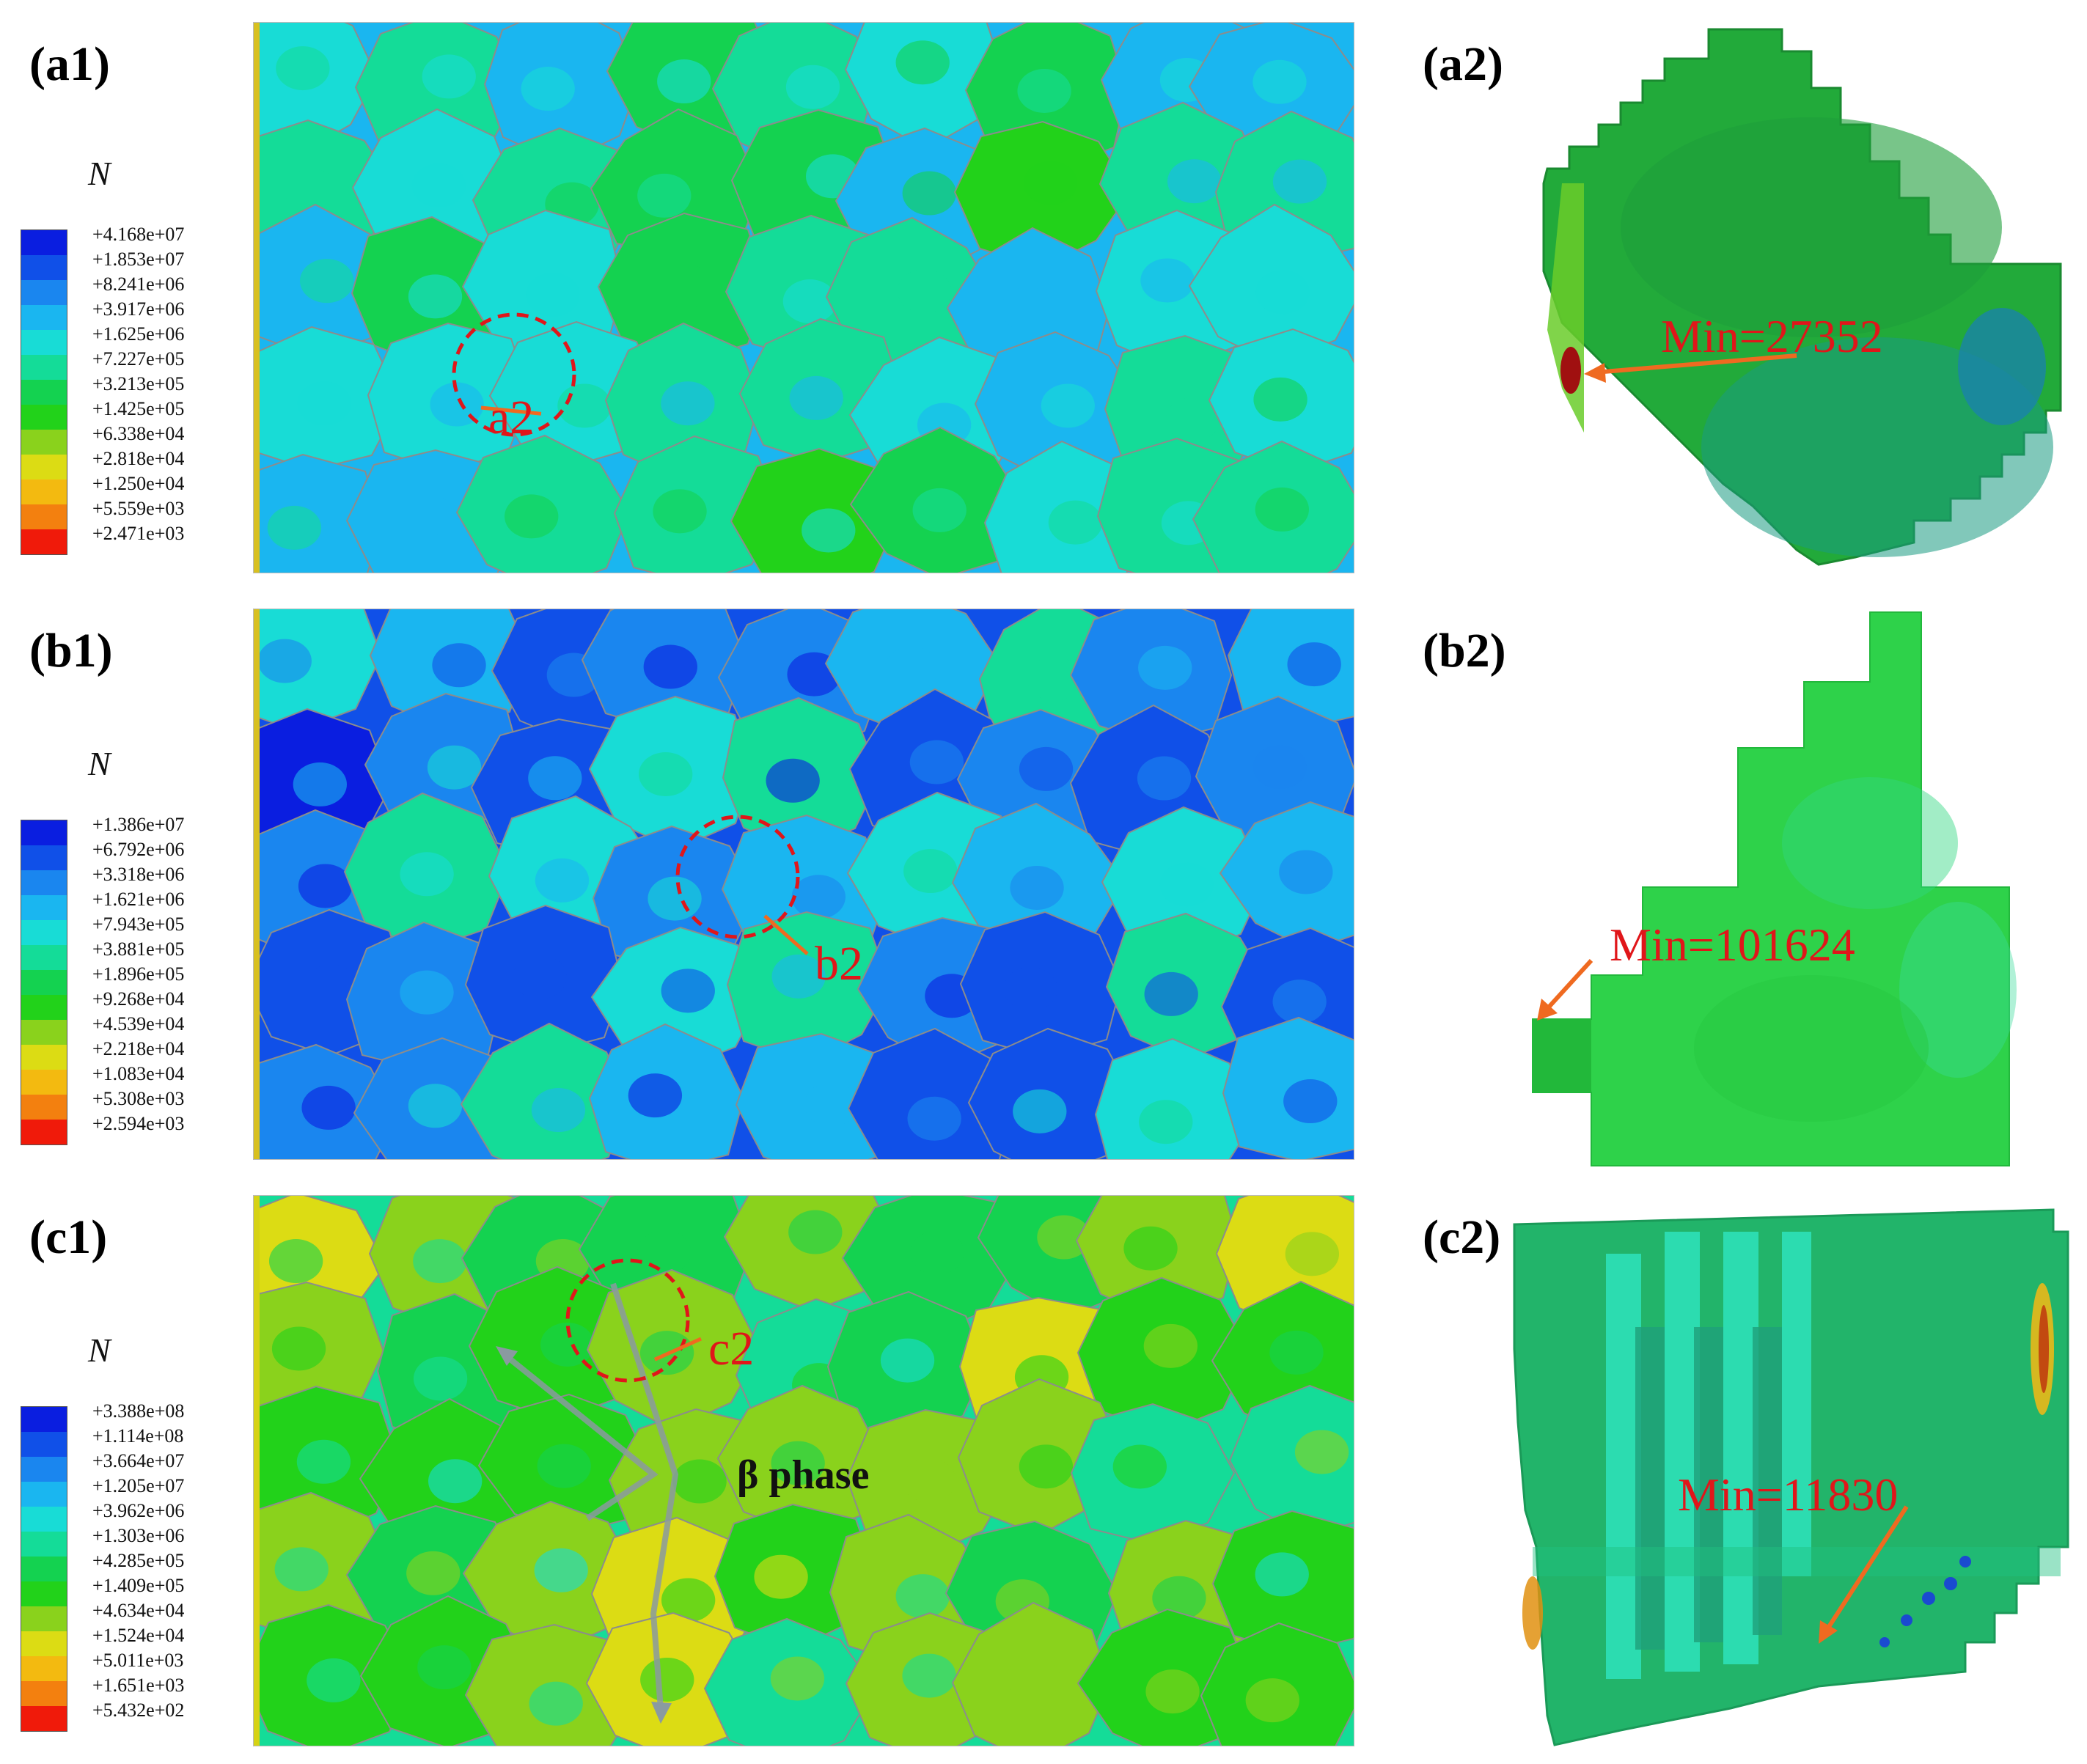  Describe the element at coordinates (68, 1237) in the screenshot. I see `panel-label-c1: (c1)` at that location.